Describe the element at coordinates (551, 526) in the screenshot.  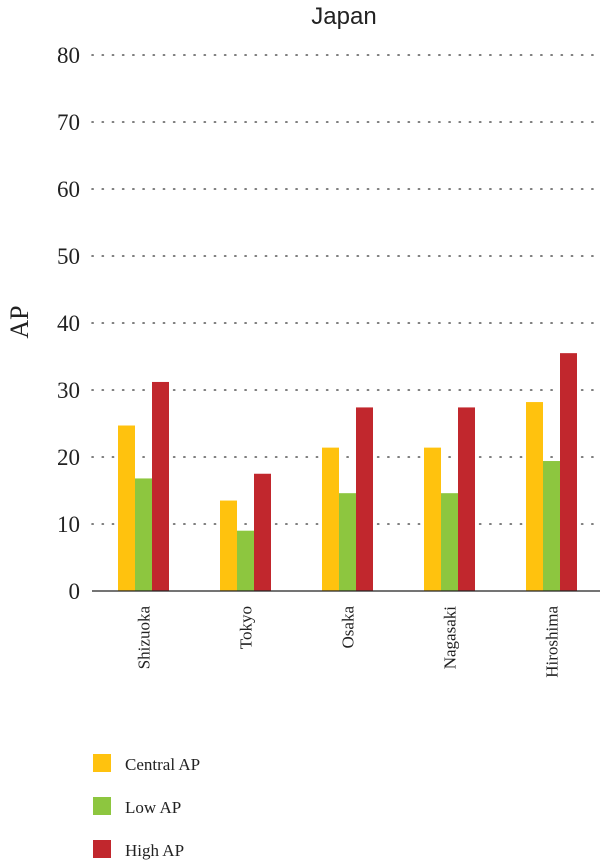
I see `bar-low-ap-hiroshima` at that location.